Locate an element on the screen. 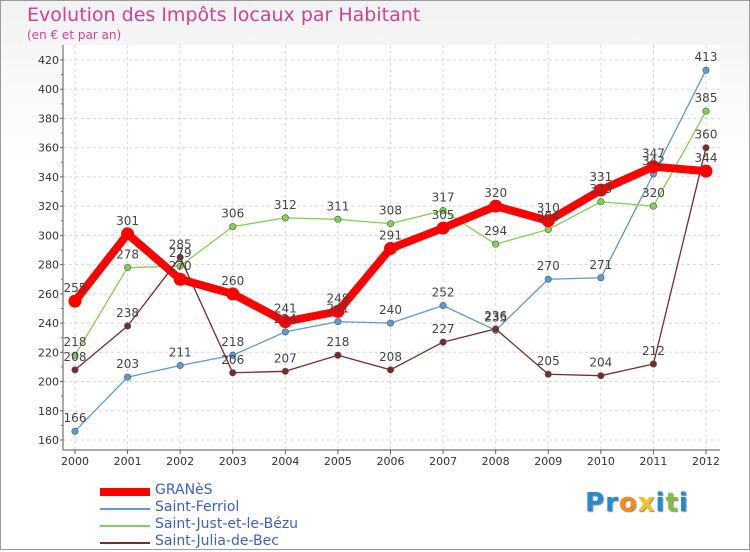 Image resolution: width=750 pixels, height=552 pixels. data-label-3: 212 is located at coordinates (653, 351).